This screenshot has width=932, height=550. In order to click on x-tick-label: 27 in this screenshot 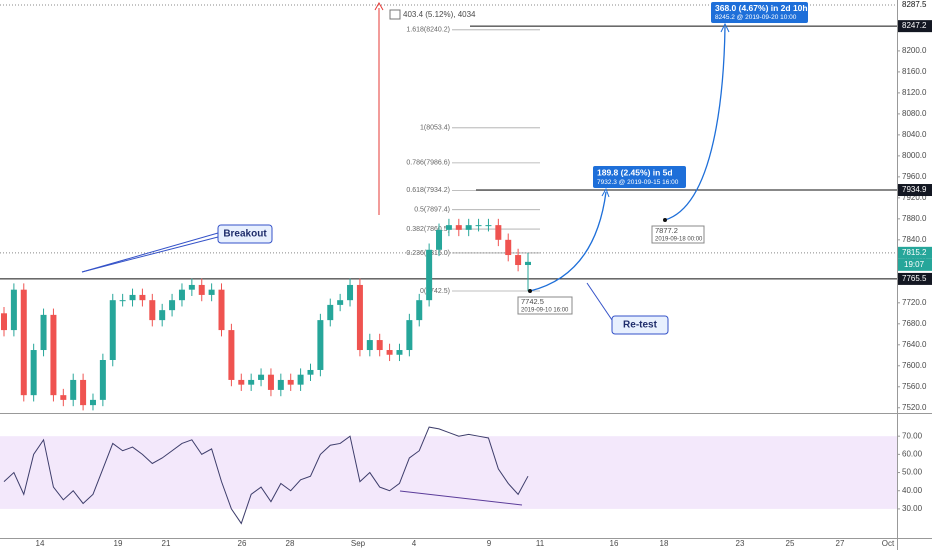, I will do `click(840, 543)`.